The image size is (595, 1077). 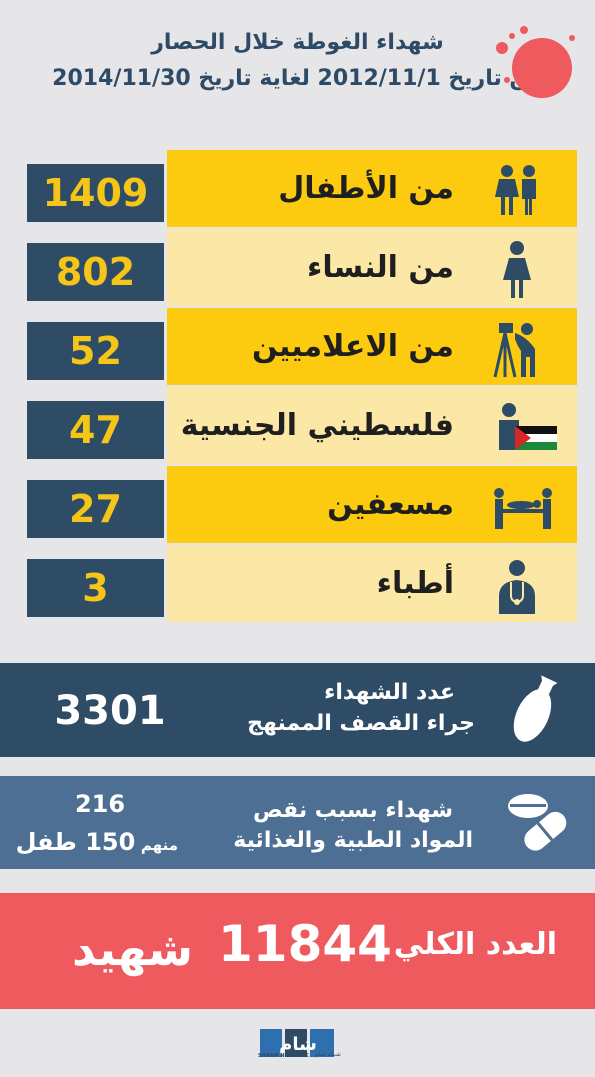 What do you see at coordinates (95, 509) in the screenshot?
I see `paramedics-count: 27` at bounding box center [95, 509].